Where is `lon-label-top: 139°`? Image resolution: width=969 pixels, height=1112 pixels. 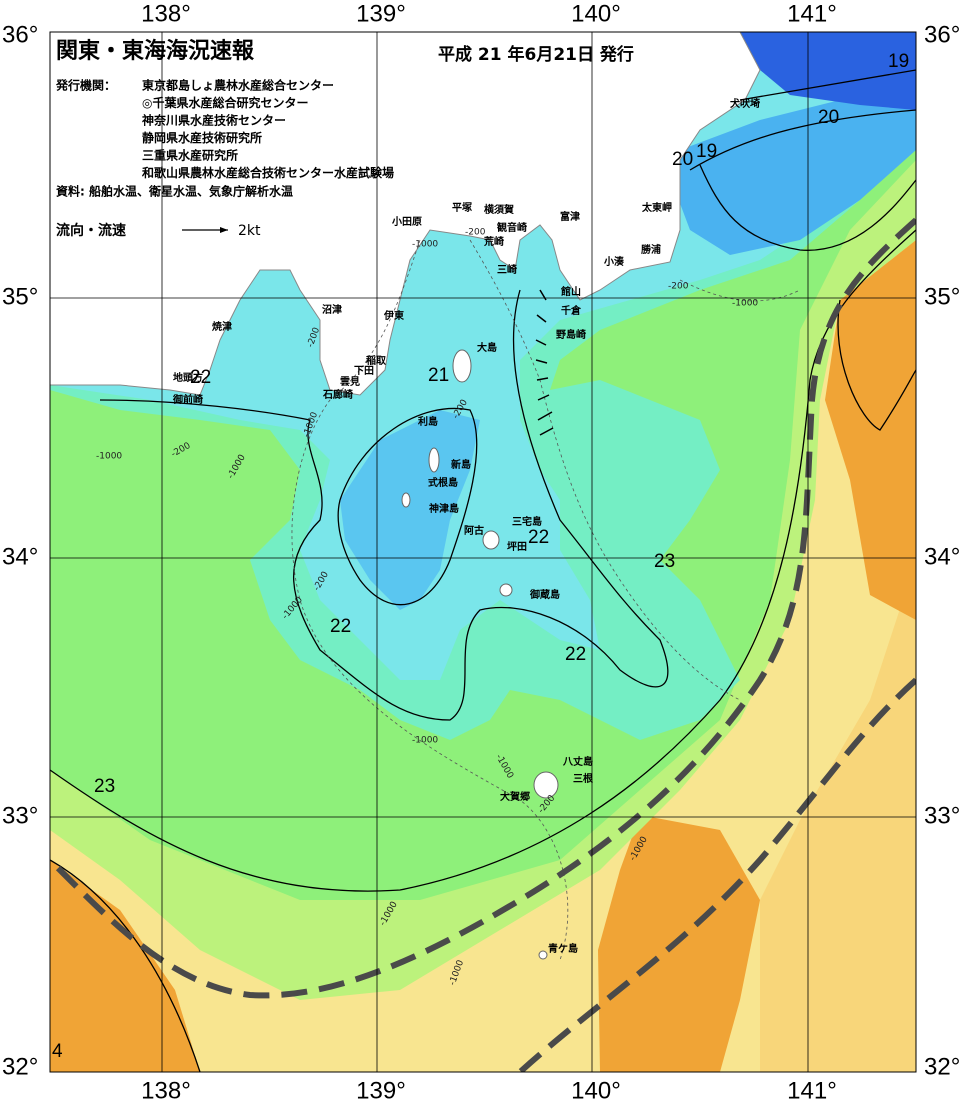 lon-label-top: 139° is located at coordinates (381, 13).